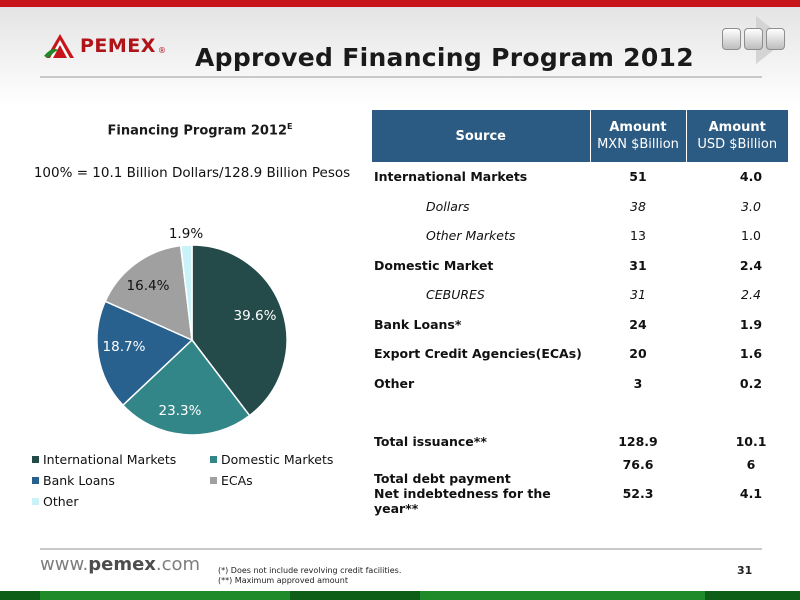  What do you see at coordinates (580, 384) in the screenshot?
I see `table-row: Other 3 0.2` at bounding box center [580, 384].